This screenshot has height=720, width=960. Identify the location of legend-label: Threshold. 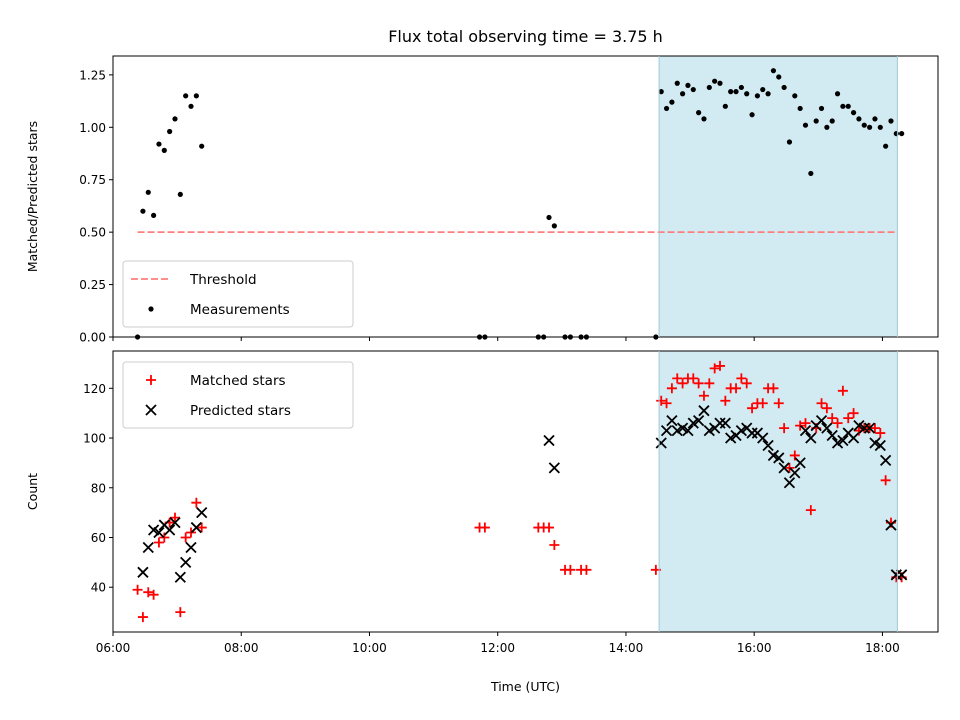
(223, 280).